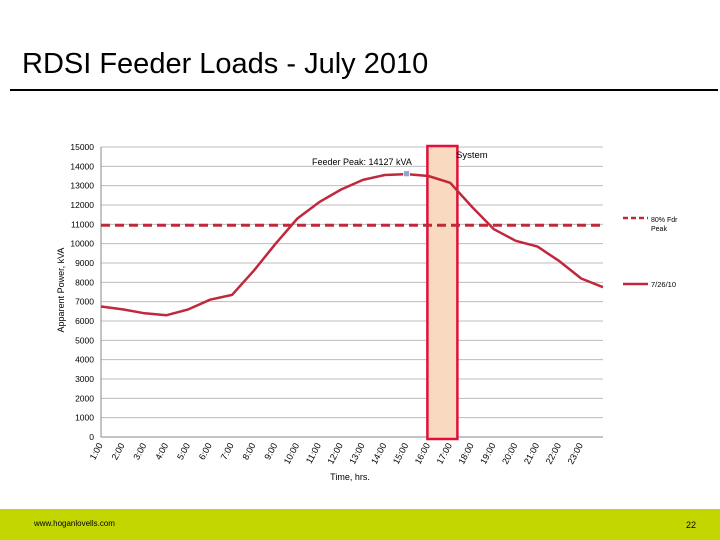 The image size is (720, 540). What do you see at coordinates (82, 205) in the screenshot?
I see `y-tick-label: 12000` at bounding box center [82, 205].